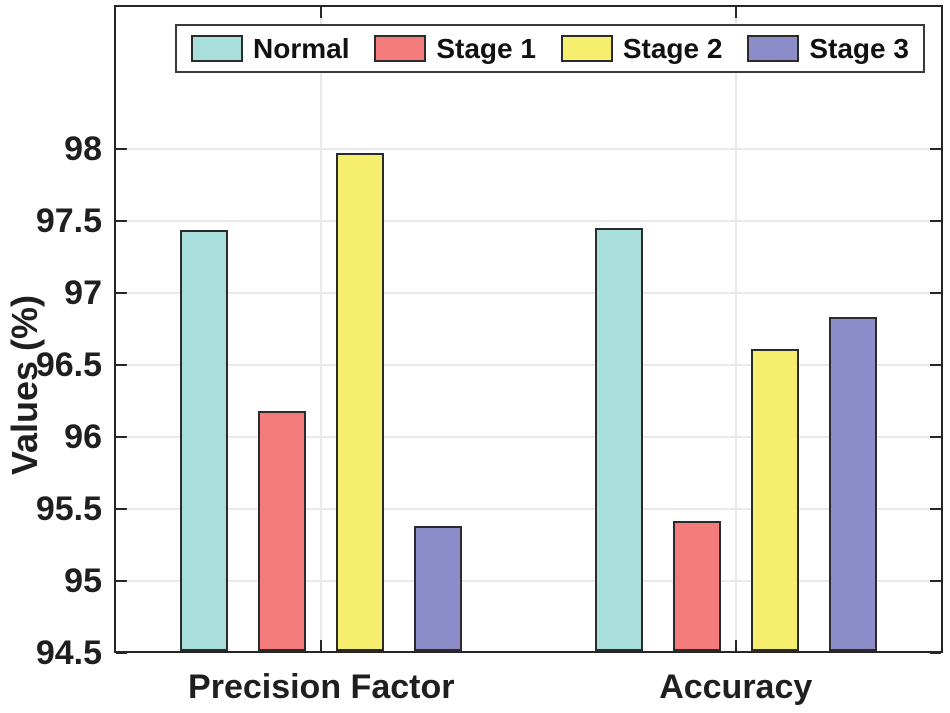  I want to click on y-tick-left-94.5, so click(121, 653).